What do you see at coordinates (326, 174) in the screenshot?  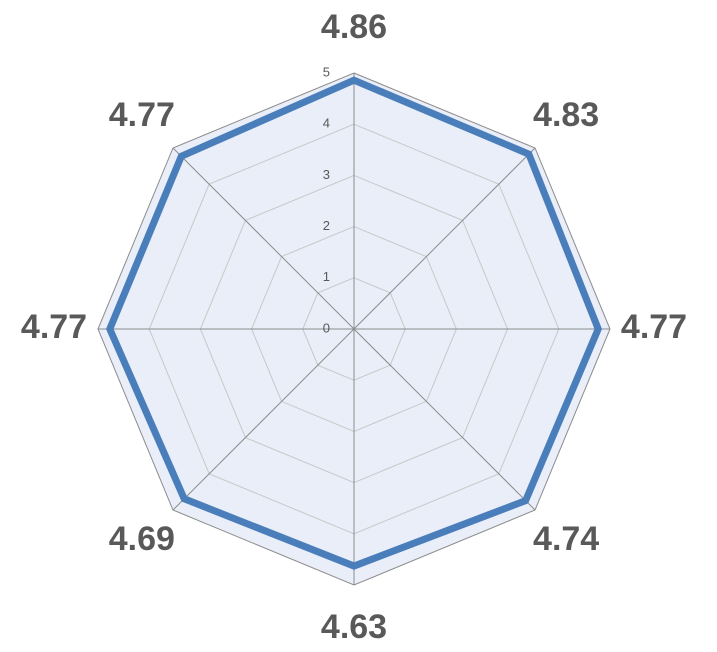 I see `y-tick-label: 3` at bounding box center [326, 174].